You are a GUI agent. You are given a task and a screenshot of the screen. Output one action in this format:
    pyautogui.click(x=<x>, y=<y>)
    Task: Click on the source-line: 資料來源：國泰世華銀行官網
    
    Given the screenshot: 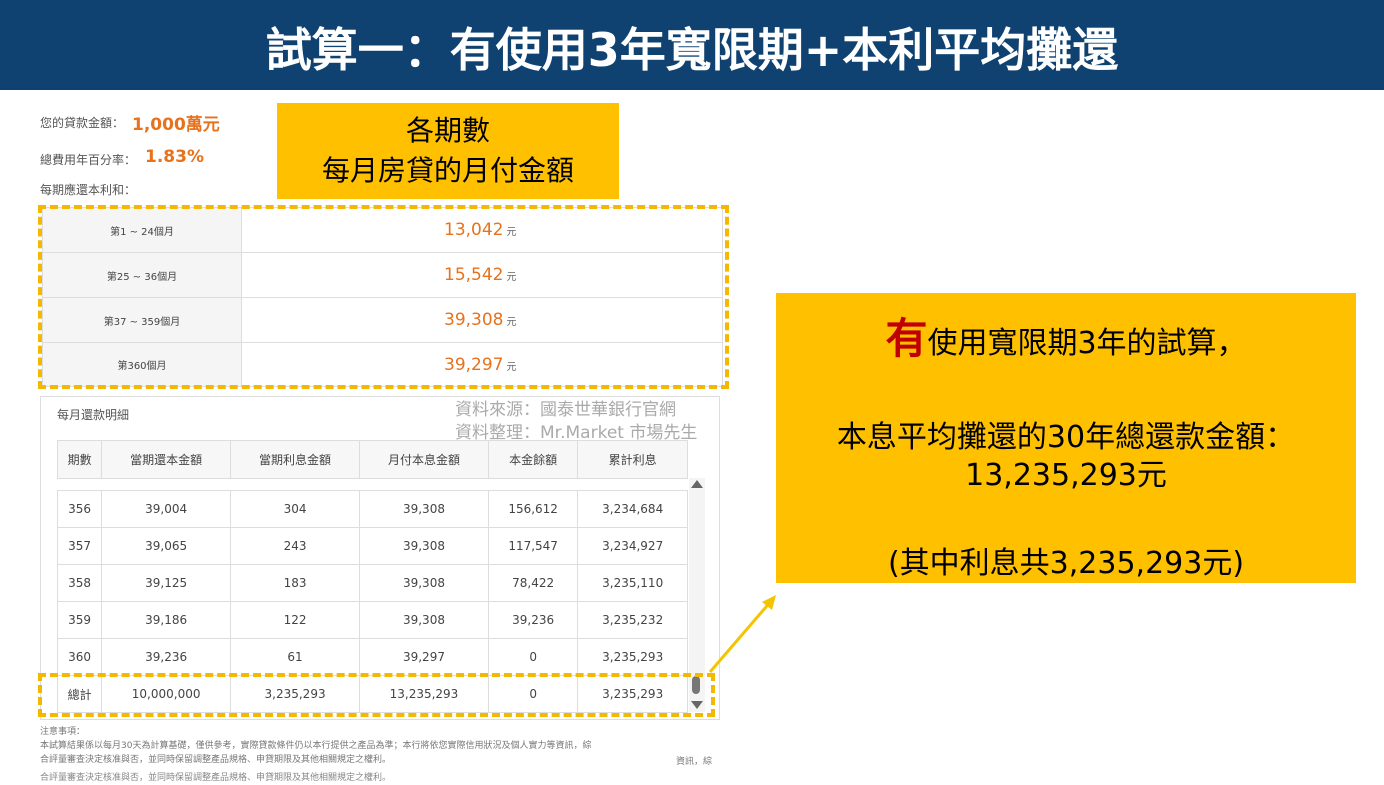 What is the action you would take?
    pyautogui.click(x=565, y=410)
    